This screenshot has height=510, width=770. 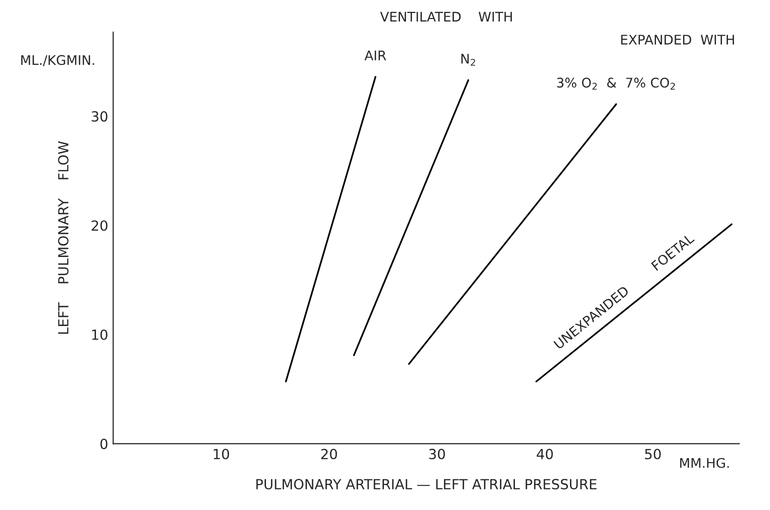 I want to click on x-tick-label: 40, so click(x=544, y=454).